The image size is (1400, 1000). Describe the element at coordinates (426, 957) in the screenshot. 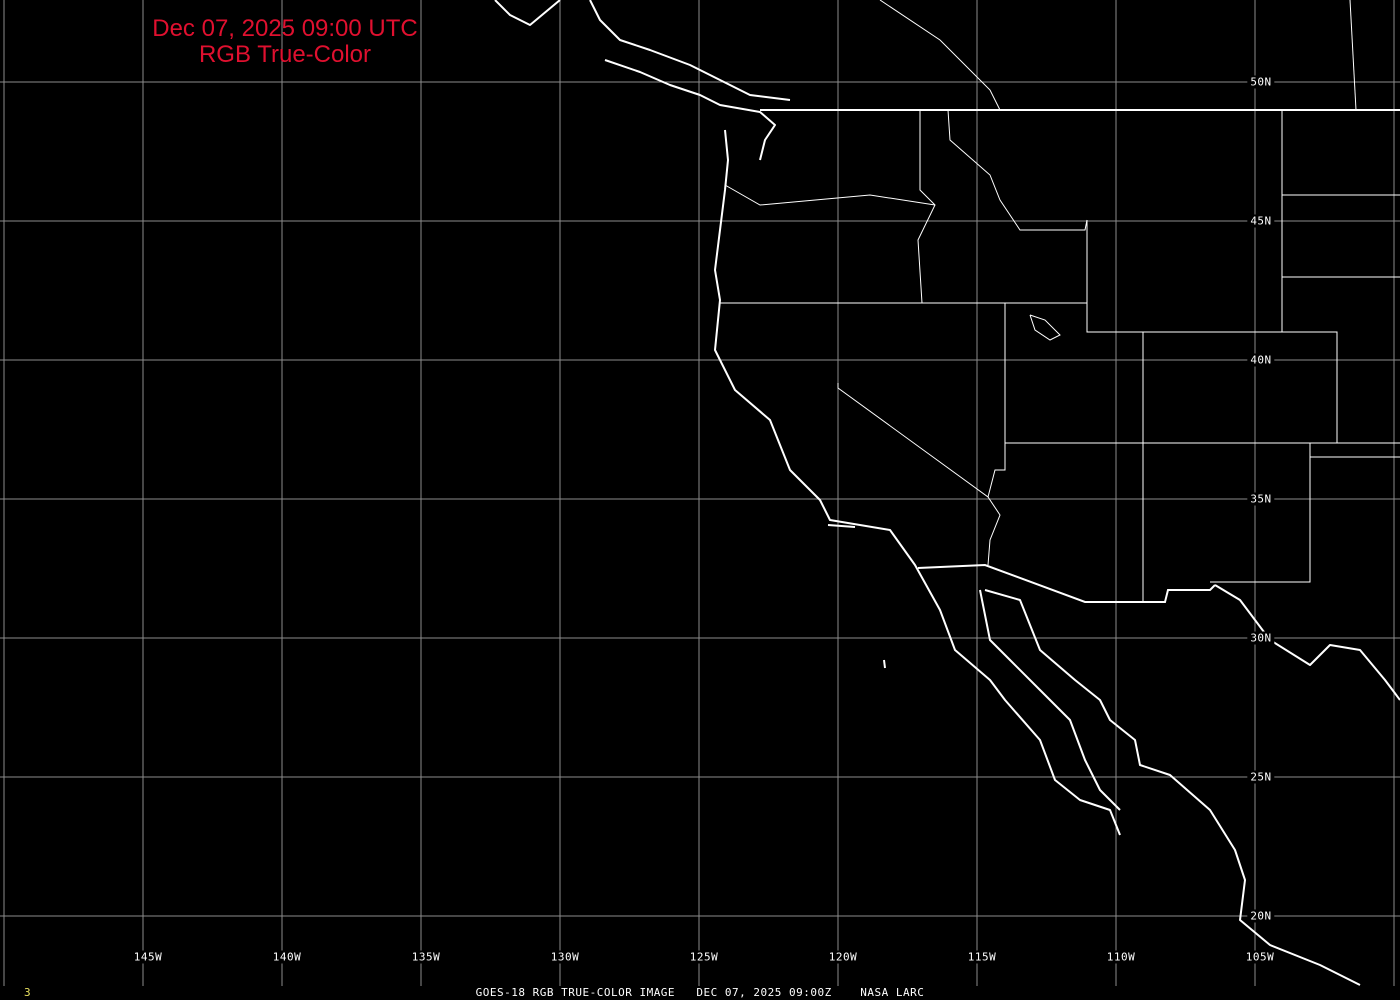

I see `longitude-label: 135W` at that location.